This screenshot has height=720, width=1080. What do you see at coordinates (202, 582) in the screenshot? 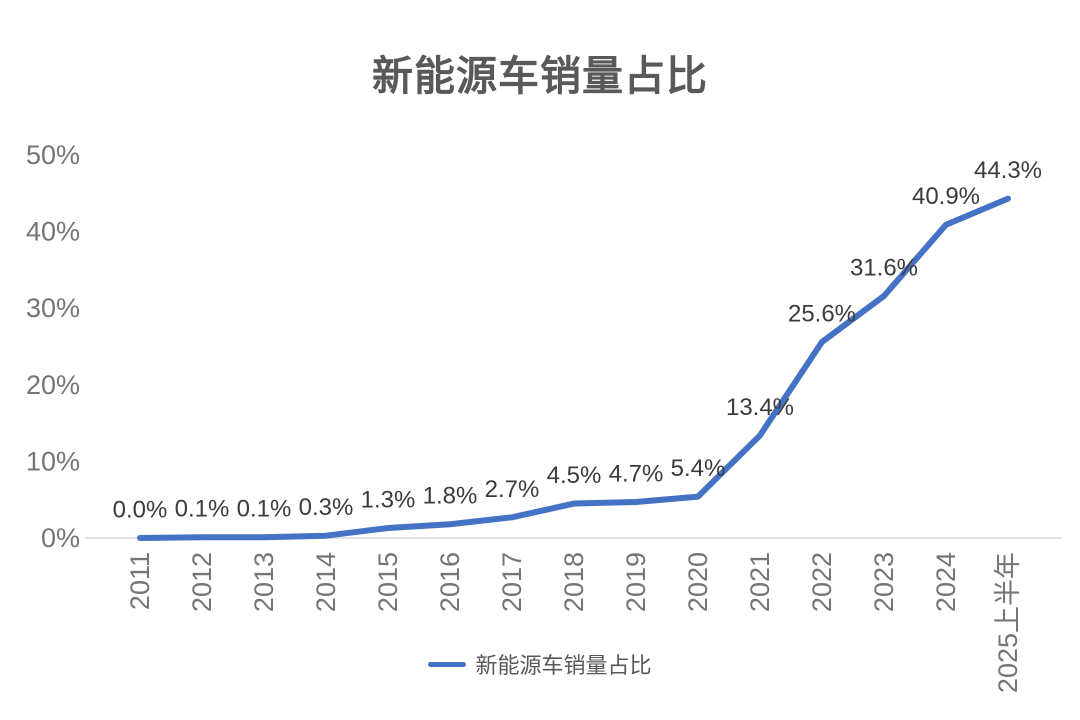
I see `x-axis-tick-label: 2012` at bounding box center [202, 582].